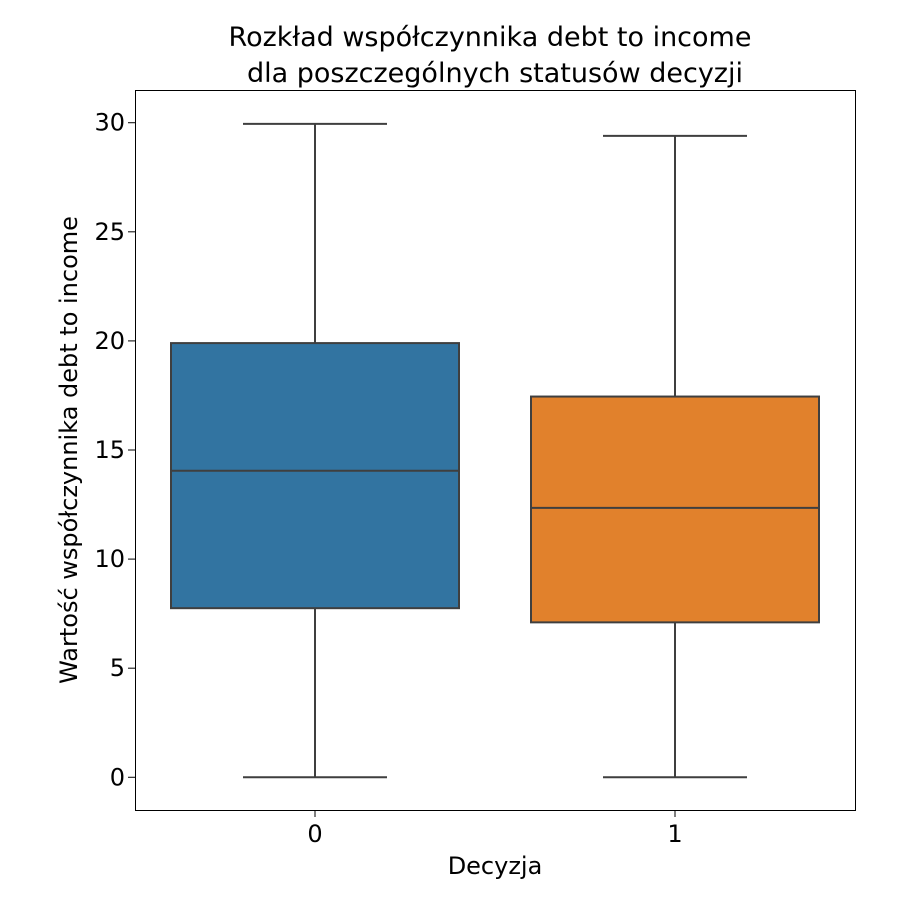 The height and width of the screenshot is (900, 900). What do you see at coordinates (109, 559) in the screenshot?
I see `y-tick-label: 10` at bounding box center [109, 559].